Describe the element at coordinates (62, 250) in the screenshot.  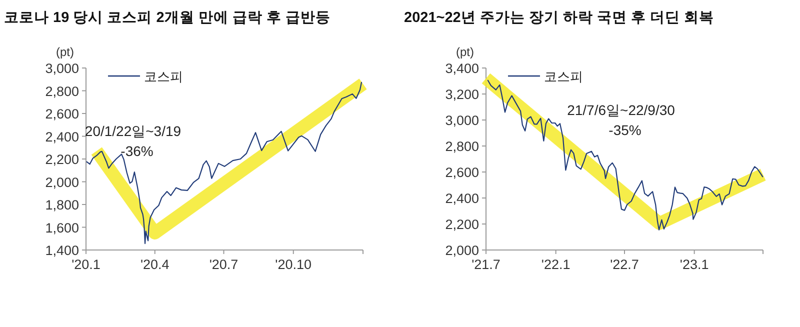
I see `y-tick-label: 1,400` at that location.